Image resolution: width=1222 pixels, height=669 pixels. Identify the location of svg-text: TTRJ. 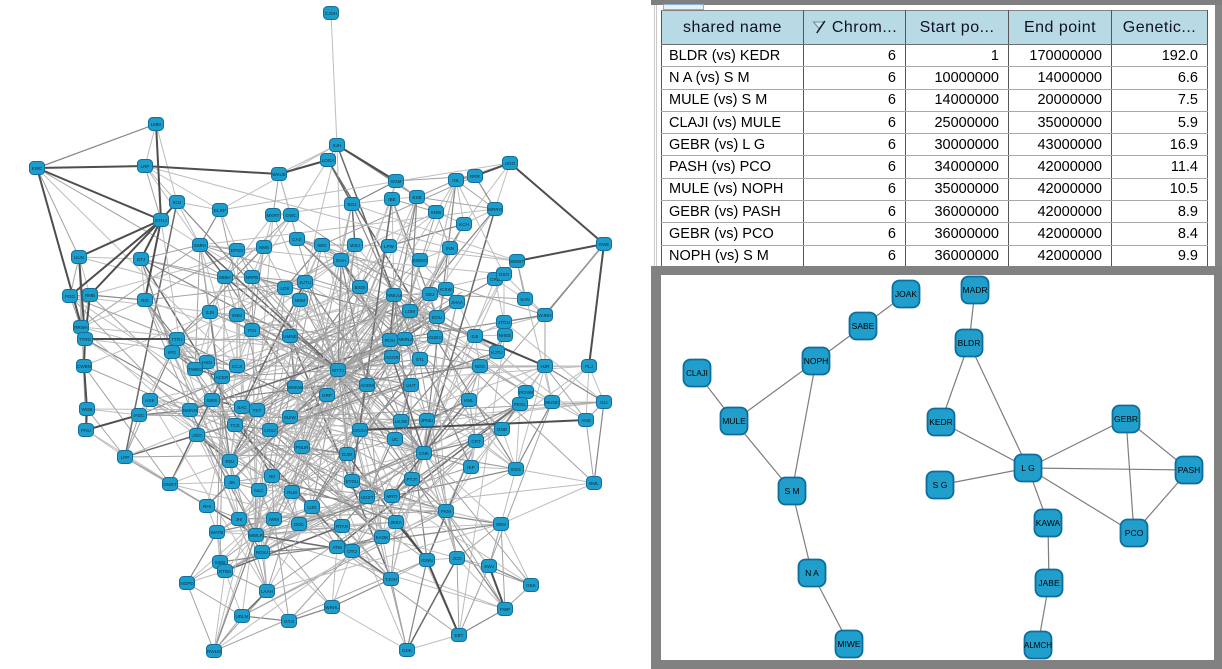
(176, 339).